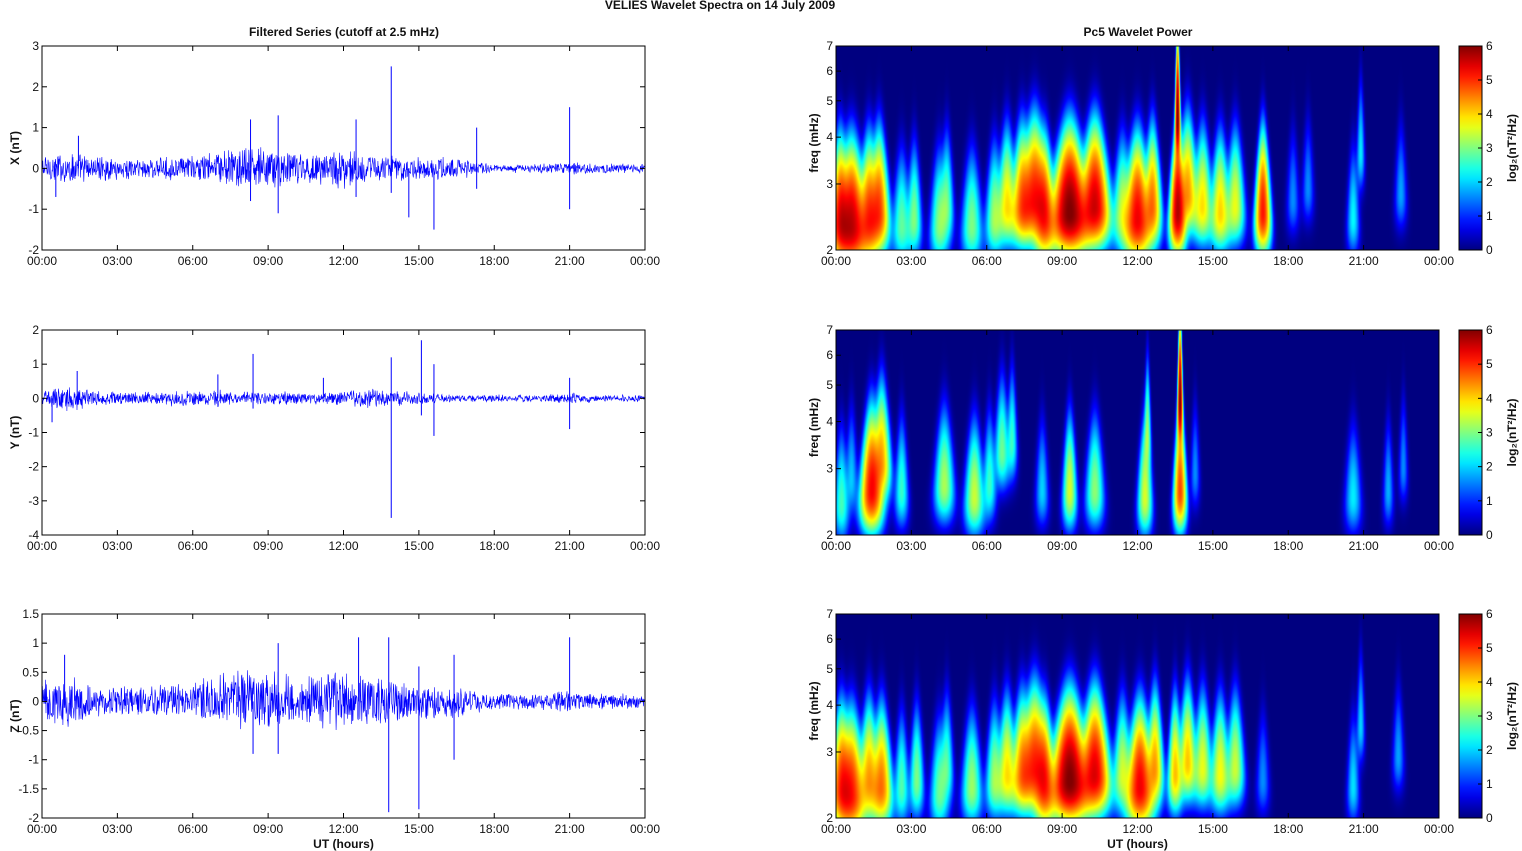 This screenshot has height=851, width=1522. What do you see at coordinates (15, 433) in the screenshot?
I see `y-axis-label: Y (nT)` at bounding box center [15, 433].